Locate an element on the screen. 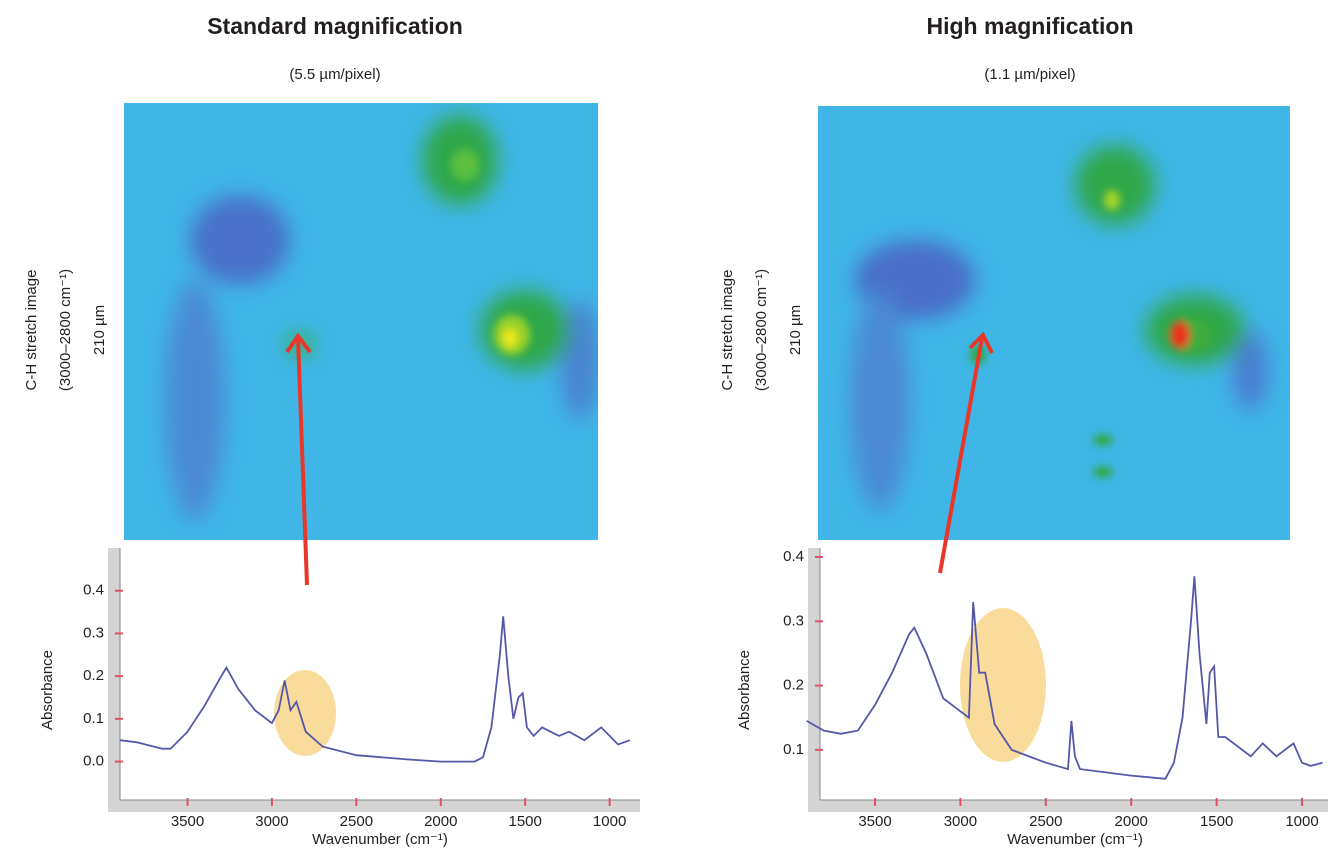 The width and height of the screenshot is (1328, 857). y-tick-label: 0.0 is located at coordinates (93, 761).